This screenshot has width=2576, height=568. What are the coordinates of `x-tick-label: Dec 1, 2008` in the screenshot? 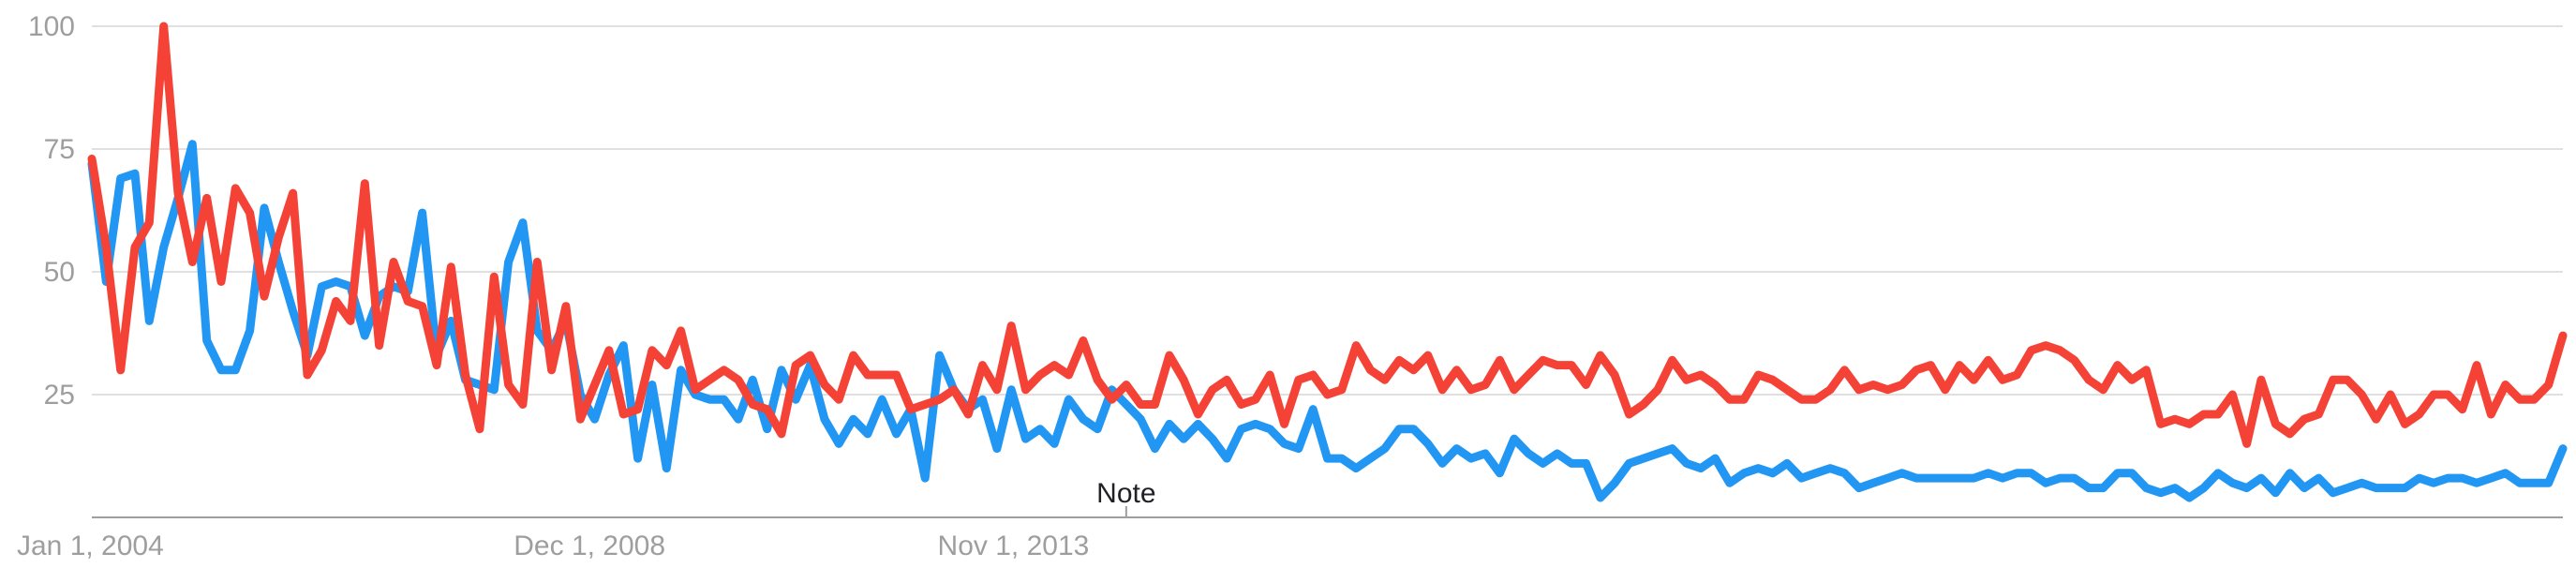 It's located at (589, 546).